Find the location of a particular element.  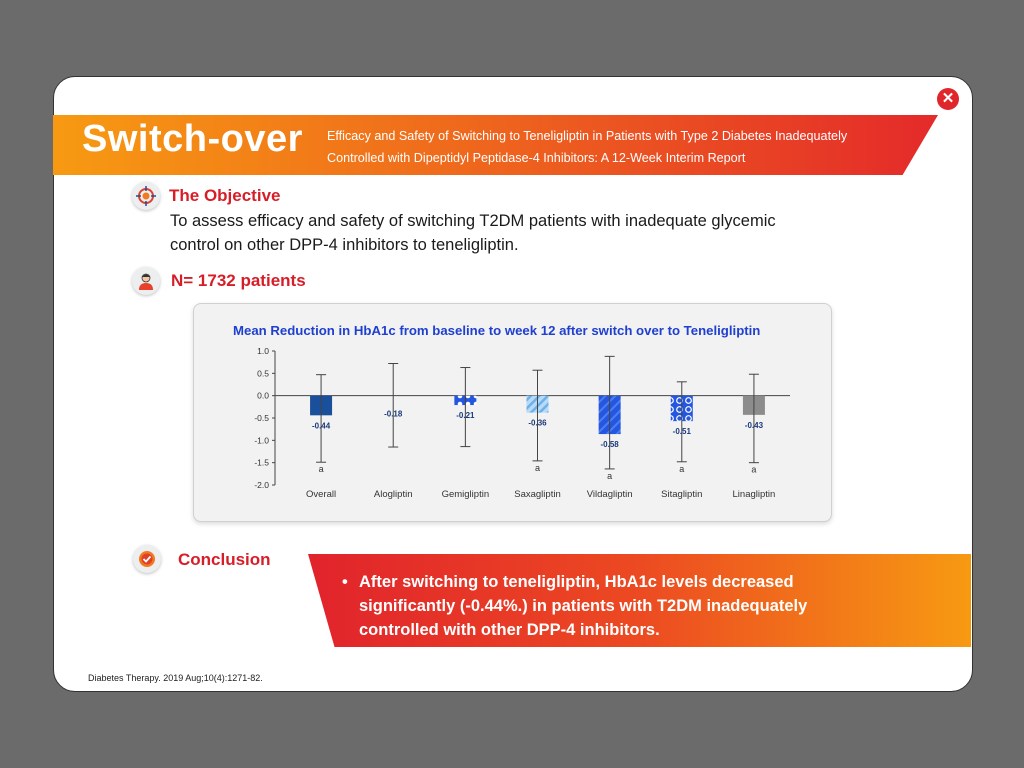

close-icon: ✕ is located at coordinates (948, 98).